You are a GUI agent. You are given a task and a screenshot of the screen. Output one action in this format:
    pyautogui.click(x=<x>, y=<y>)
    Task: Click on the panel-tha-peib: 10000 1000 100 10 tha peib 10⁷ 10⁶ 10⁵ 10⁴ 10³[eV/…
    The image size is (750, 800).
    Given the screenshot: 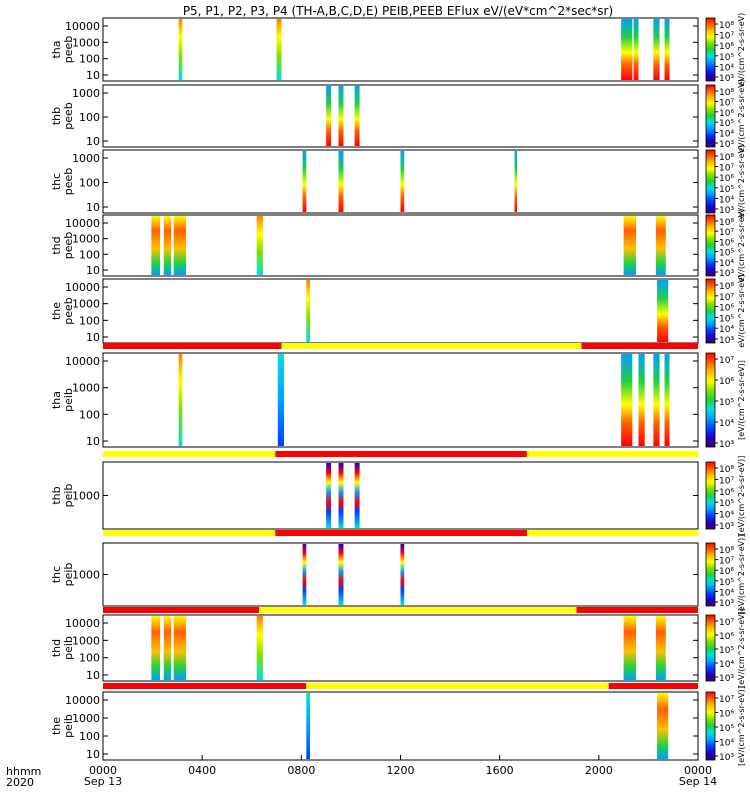 What is the action you would take?
    pyautogui.click(x=398, y=396)
    